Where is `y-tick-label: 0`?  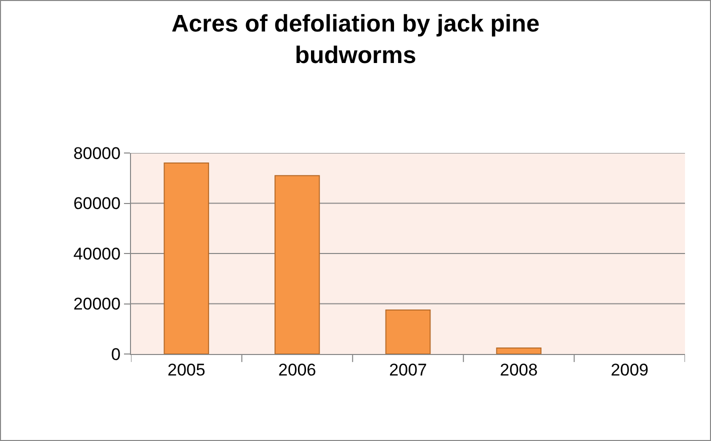 y-tick-label: 0 is located at coordinates (116, 354).